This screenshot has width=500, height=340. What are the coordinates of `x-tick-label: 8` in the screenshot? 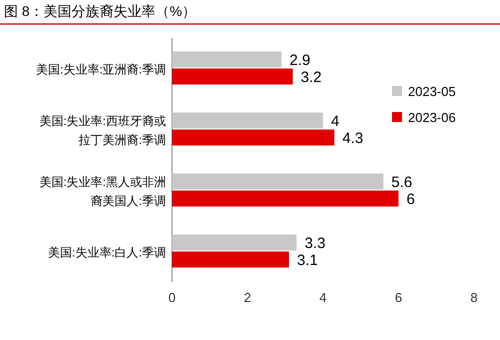 It's located at (474, 297).